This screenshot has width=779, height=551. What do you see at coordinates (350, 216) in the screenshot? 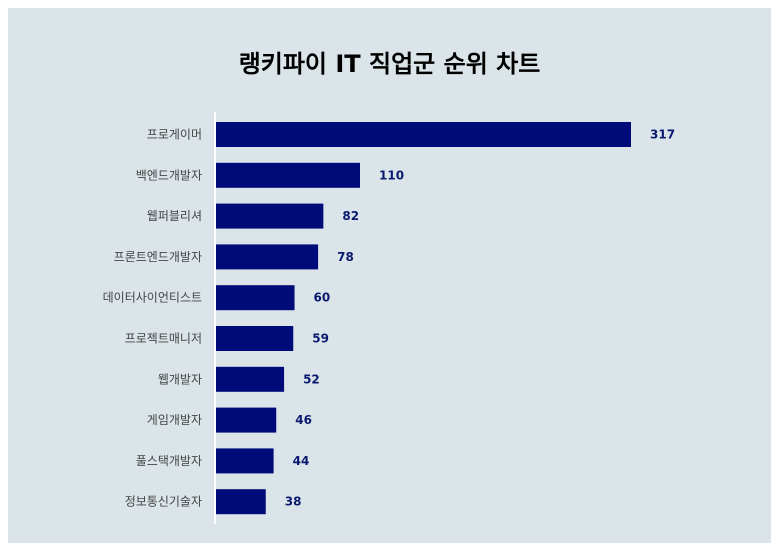
I see `data-label: 82` at bounding box center [350, 216].